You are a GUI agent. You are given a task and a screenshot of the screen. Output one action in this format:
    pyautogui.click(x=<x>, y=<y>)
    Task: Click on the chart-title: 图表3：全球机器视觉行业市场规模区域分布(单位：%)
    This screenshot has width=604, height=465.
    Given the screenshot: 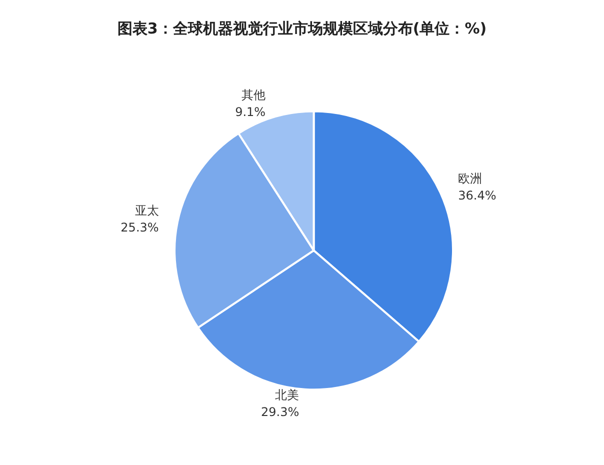 What is the action you would take?
    pyautogui.click(x=302, y=29)
    